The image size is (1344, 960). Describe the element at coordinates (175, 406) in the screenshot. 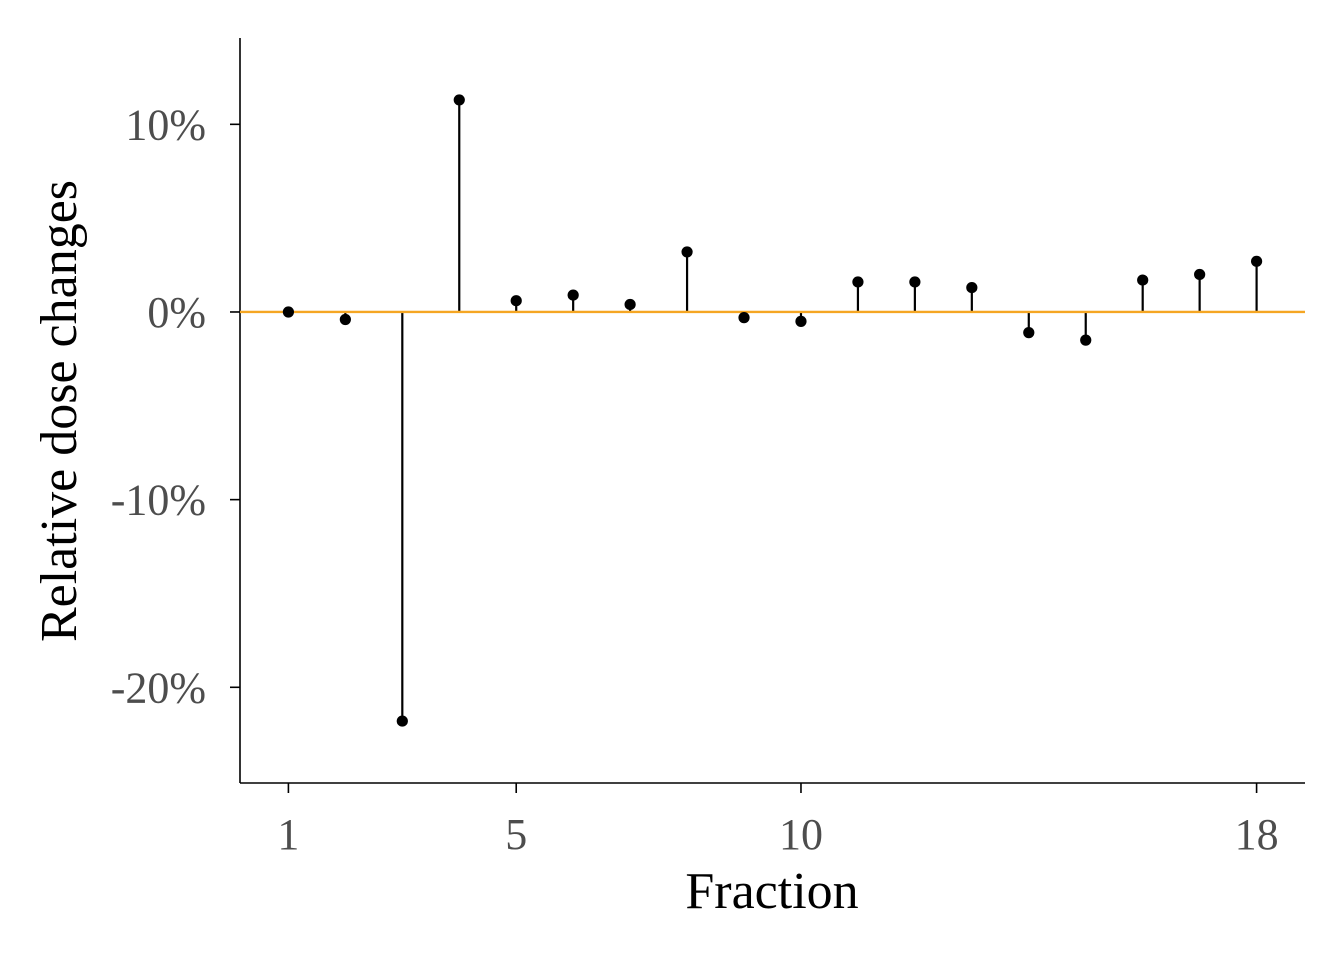

I see `y-ticks: 10% 0% -10% -20%` at that location.